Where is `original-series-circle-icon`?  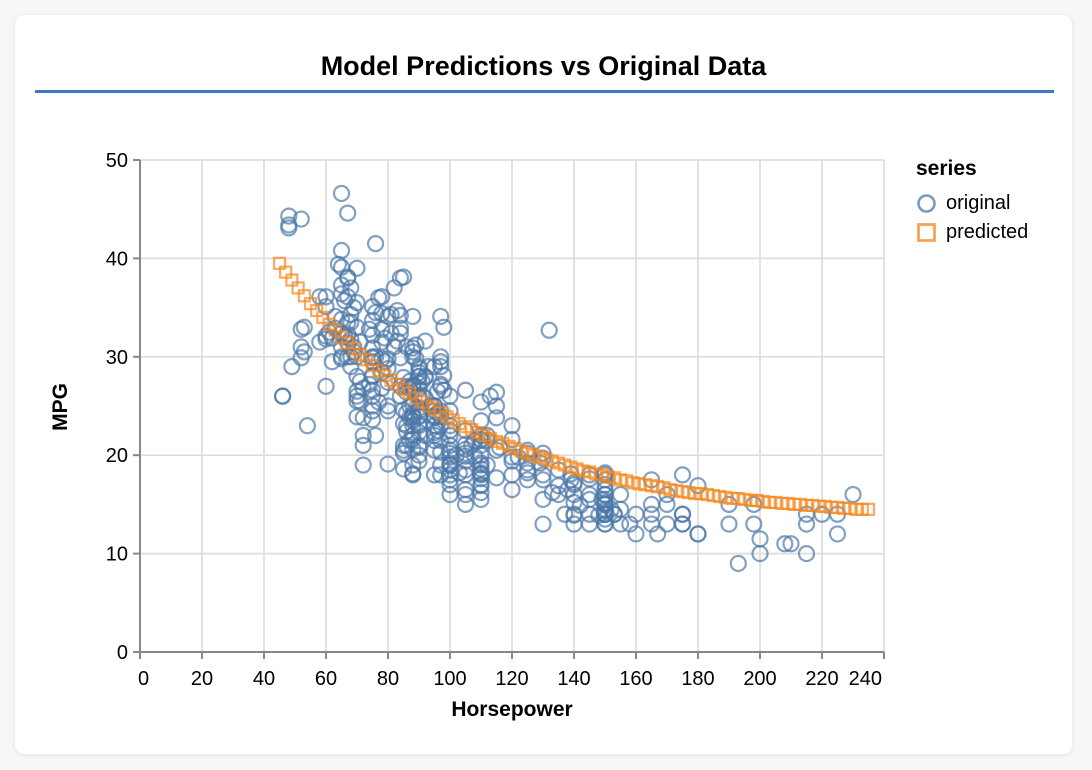
original-series-circle-icon is located at coordinates (926, 203).